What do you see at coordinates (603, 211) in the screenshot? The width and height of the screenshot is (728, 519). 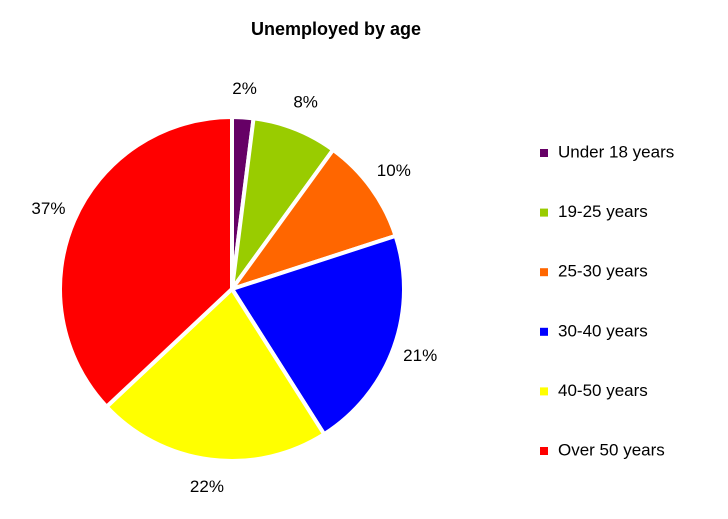 I see `legend-label: 19-25 years` at bounding box center [603, 211].